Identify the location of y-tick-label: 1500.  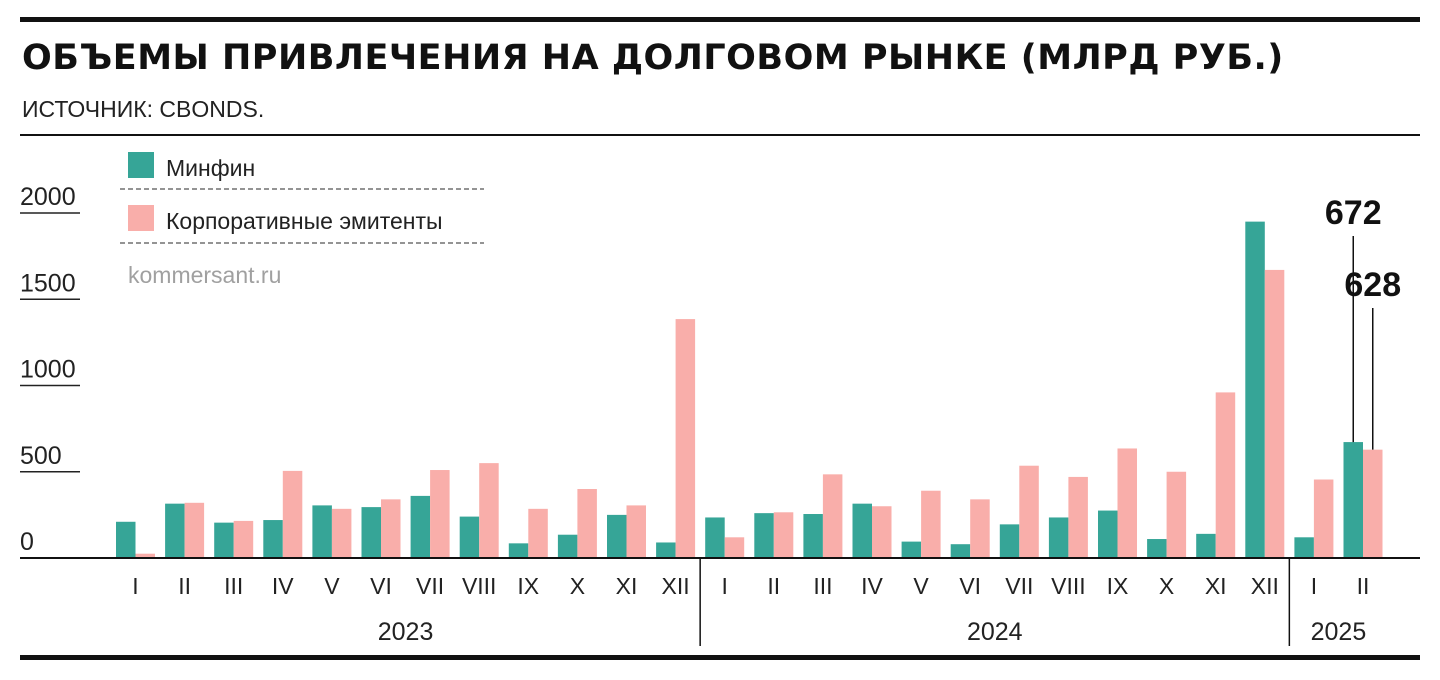
(48, 283).